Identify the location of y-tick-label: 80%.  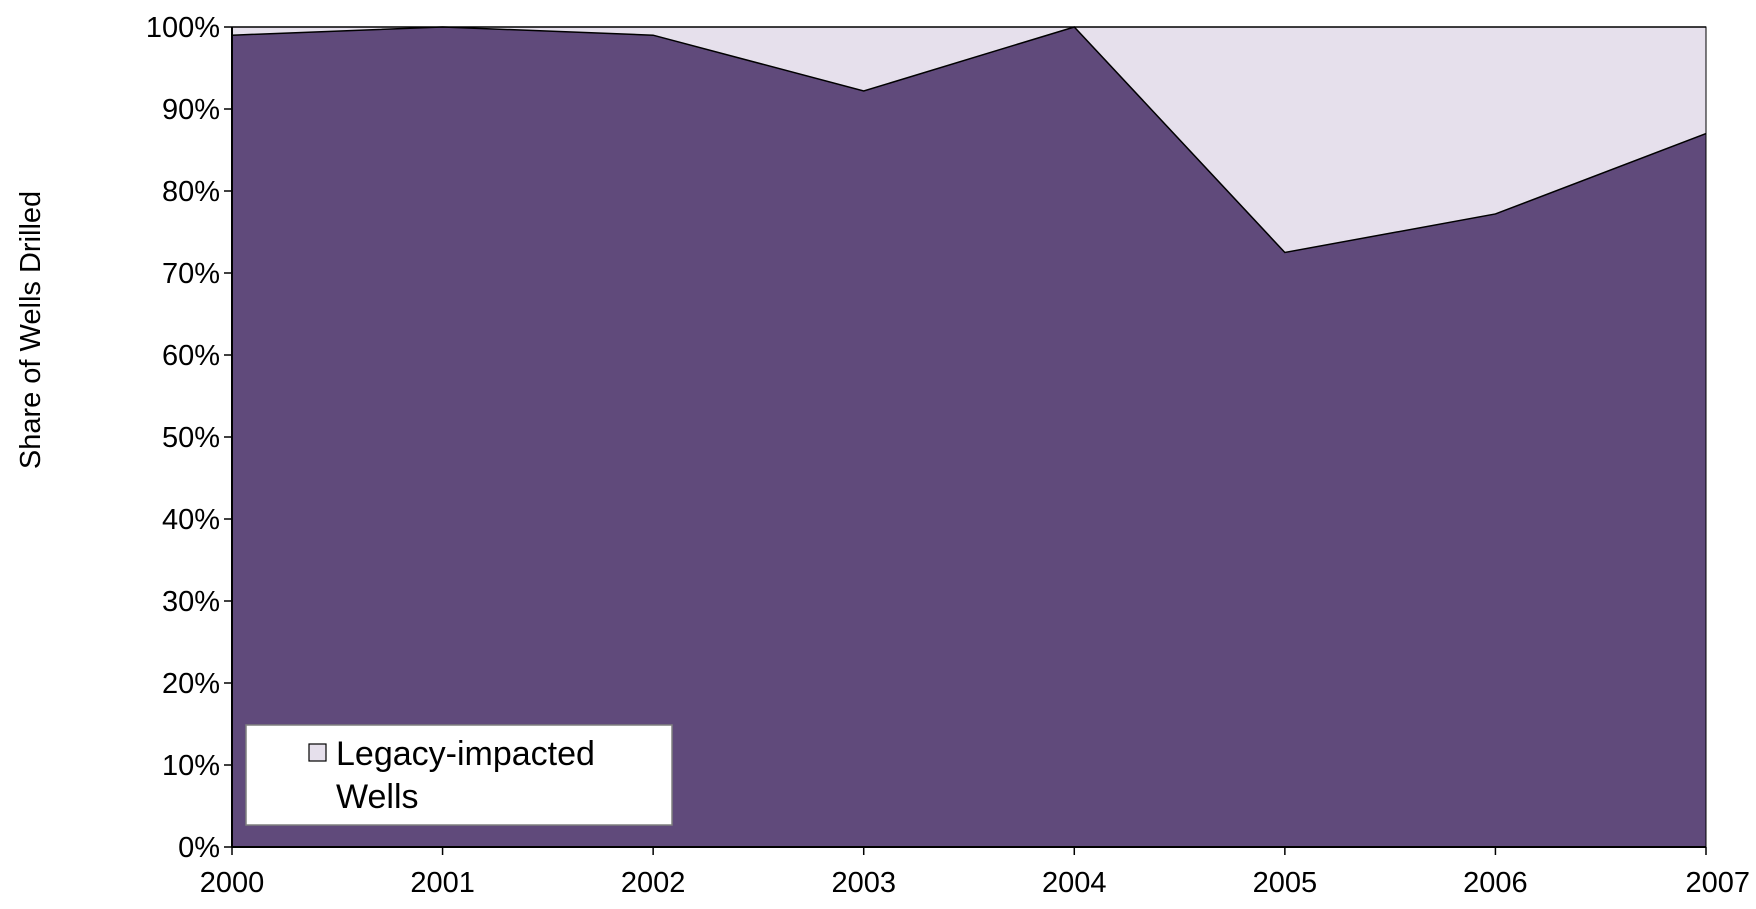
(191, 192).